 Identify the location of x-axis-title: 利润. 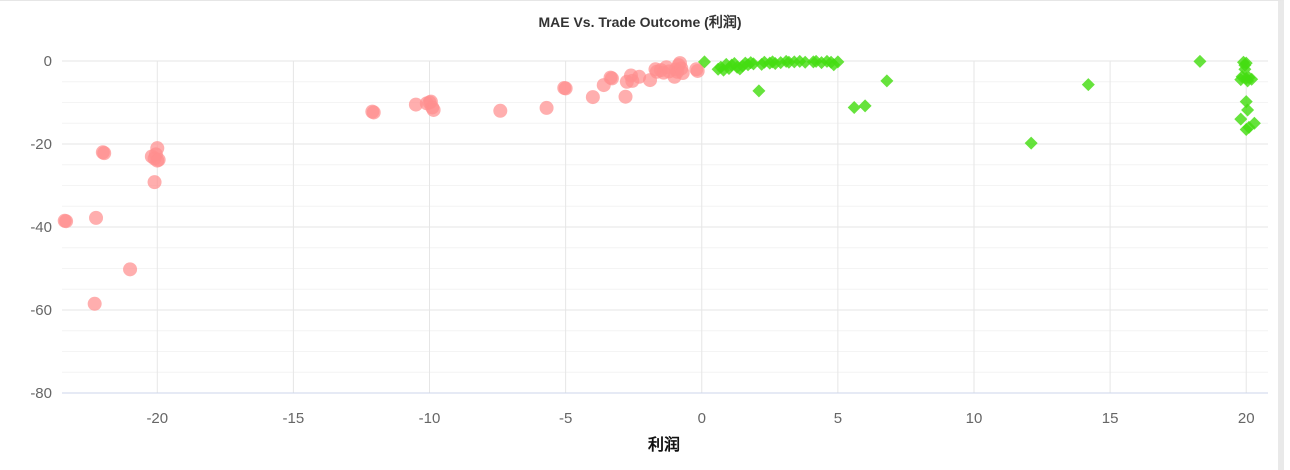
(664, 444).